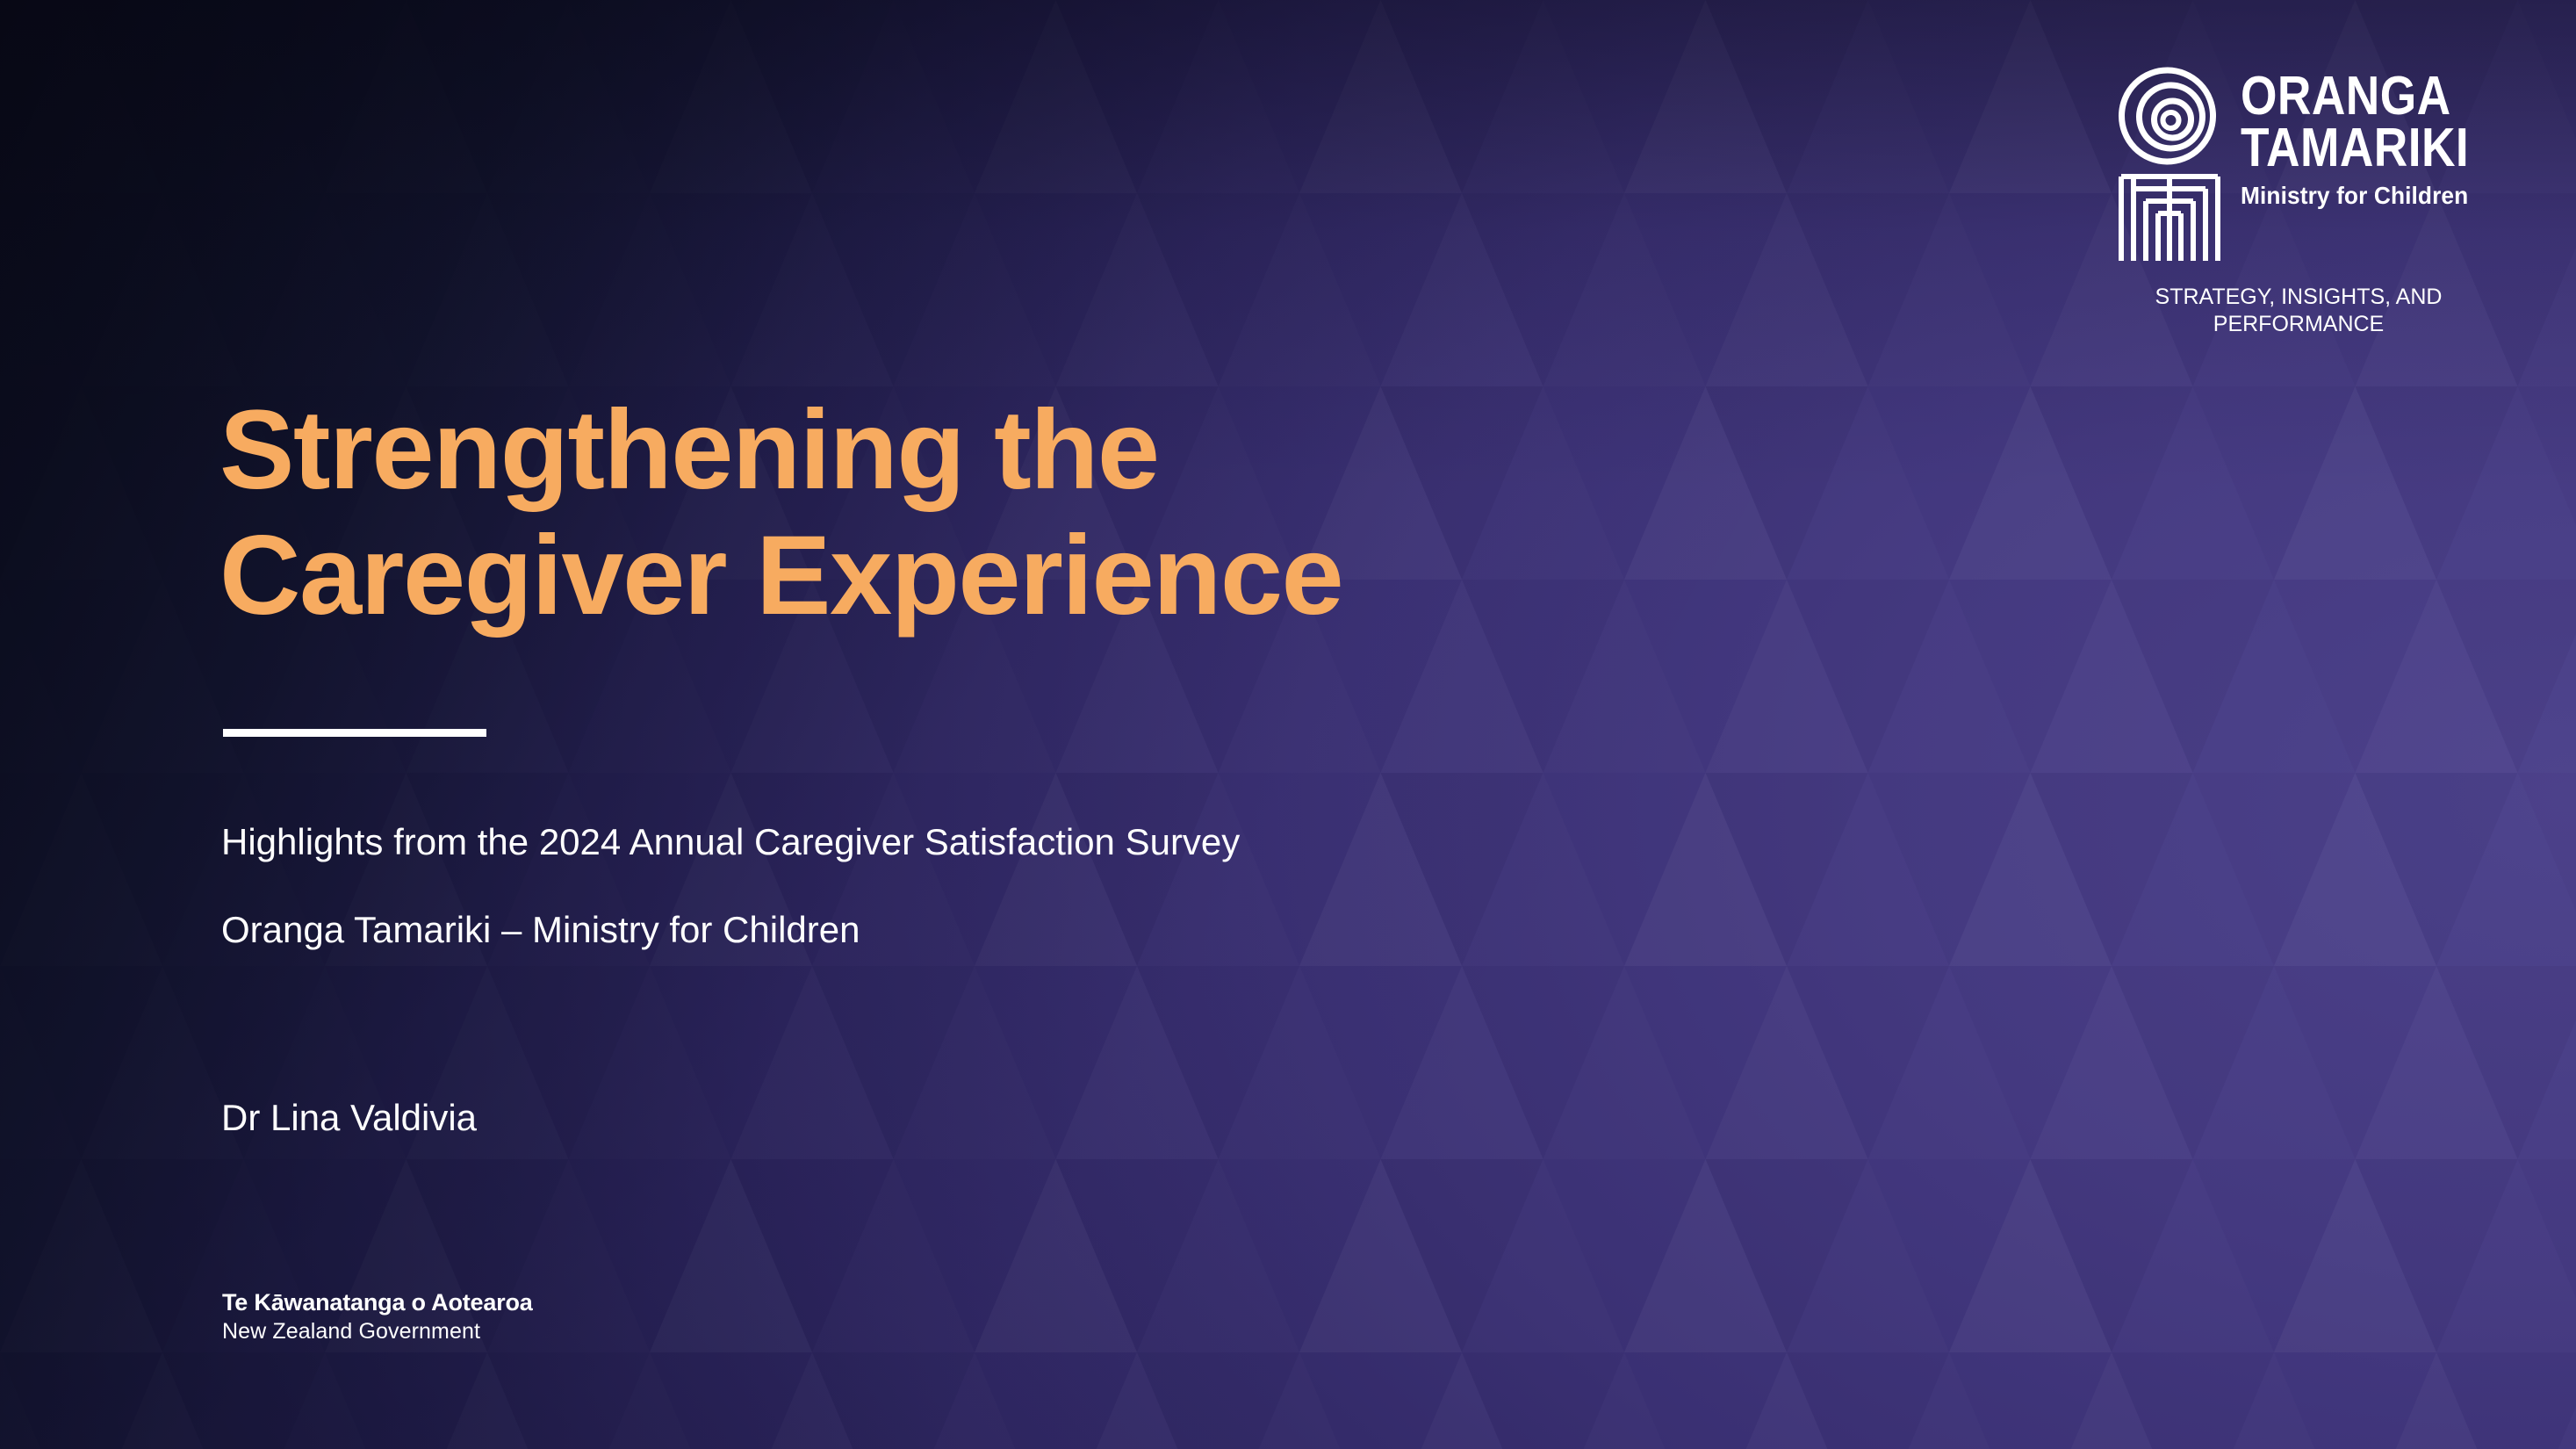  I want to click on oranga-tamariki-lockup: ORANGA TAMARIKI Ministry for Children, so click(2302, 163).